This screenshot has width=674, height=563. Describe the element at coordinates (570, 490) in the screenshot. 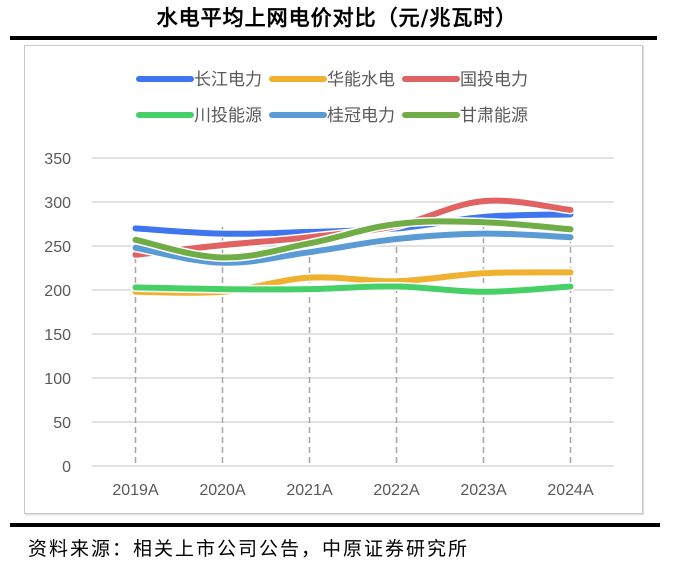

I see `x-tick-label: 2024A` at that location.